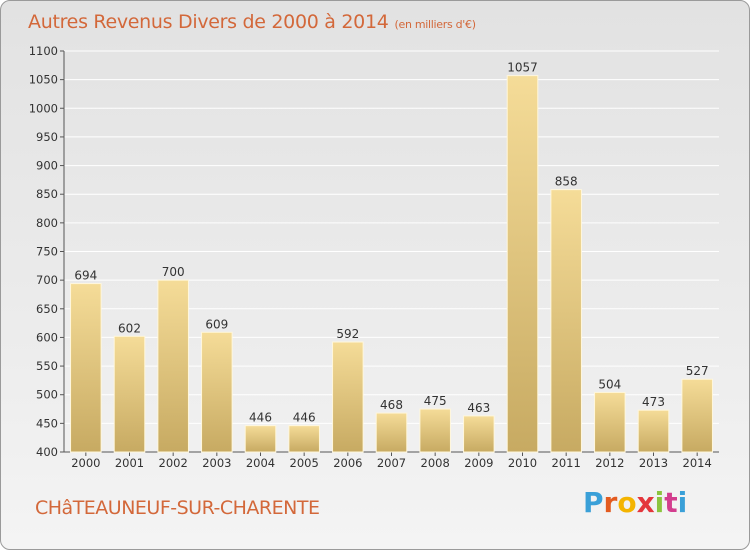  I want to click on bar-value-label: 527, so click(697, 371).